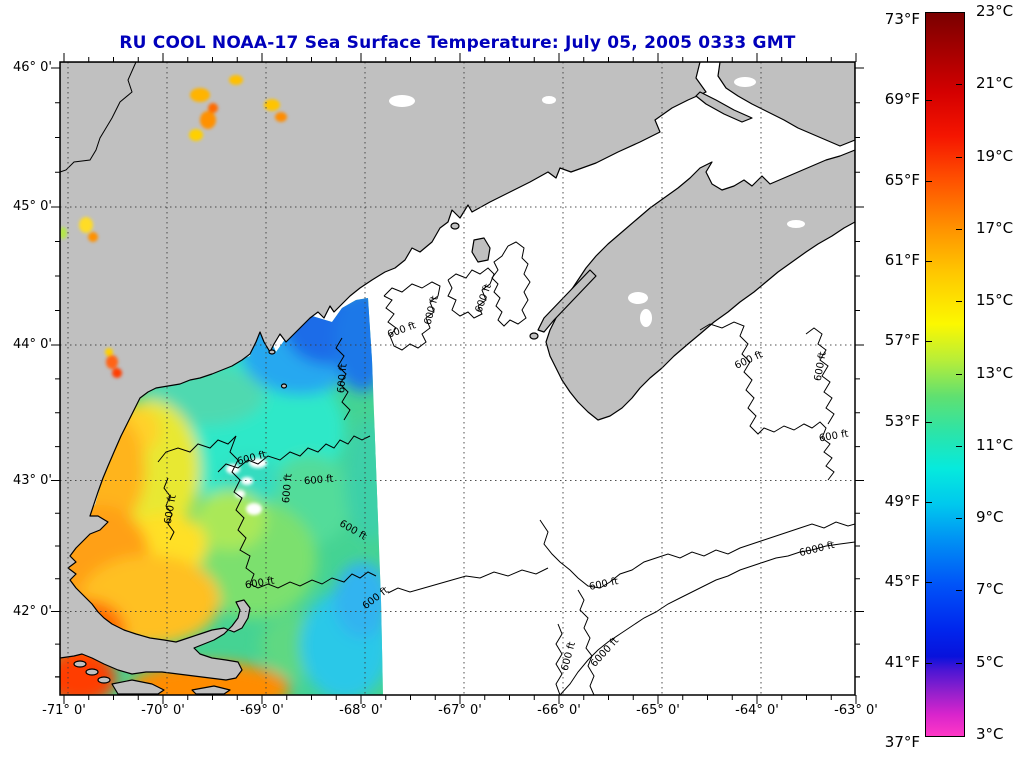 The image size is (1016, 761). What do you see at coordinates (658, 710) in the screenshot?
I see `x-axis-tick-label: -65° 0'` at bounding box center [658, 710].